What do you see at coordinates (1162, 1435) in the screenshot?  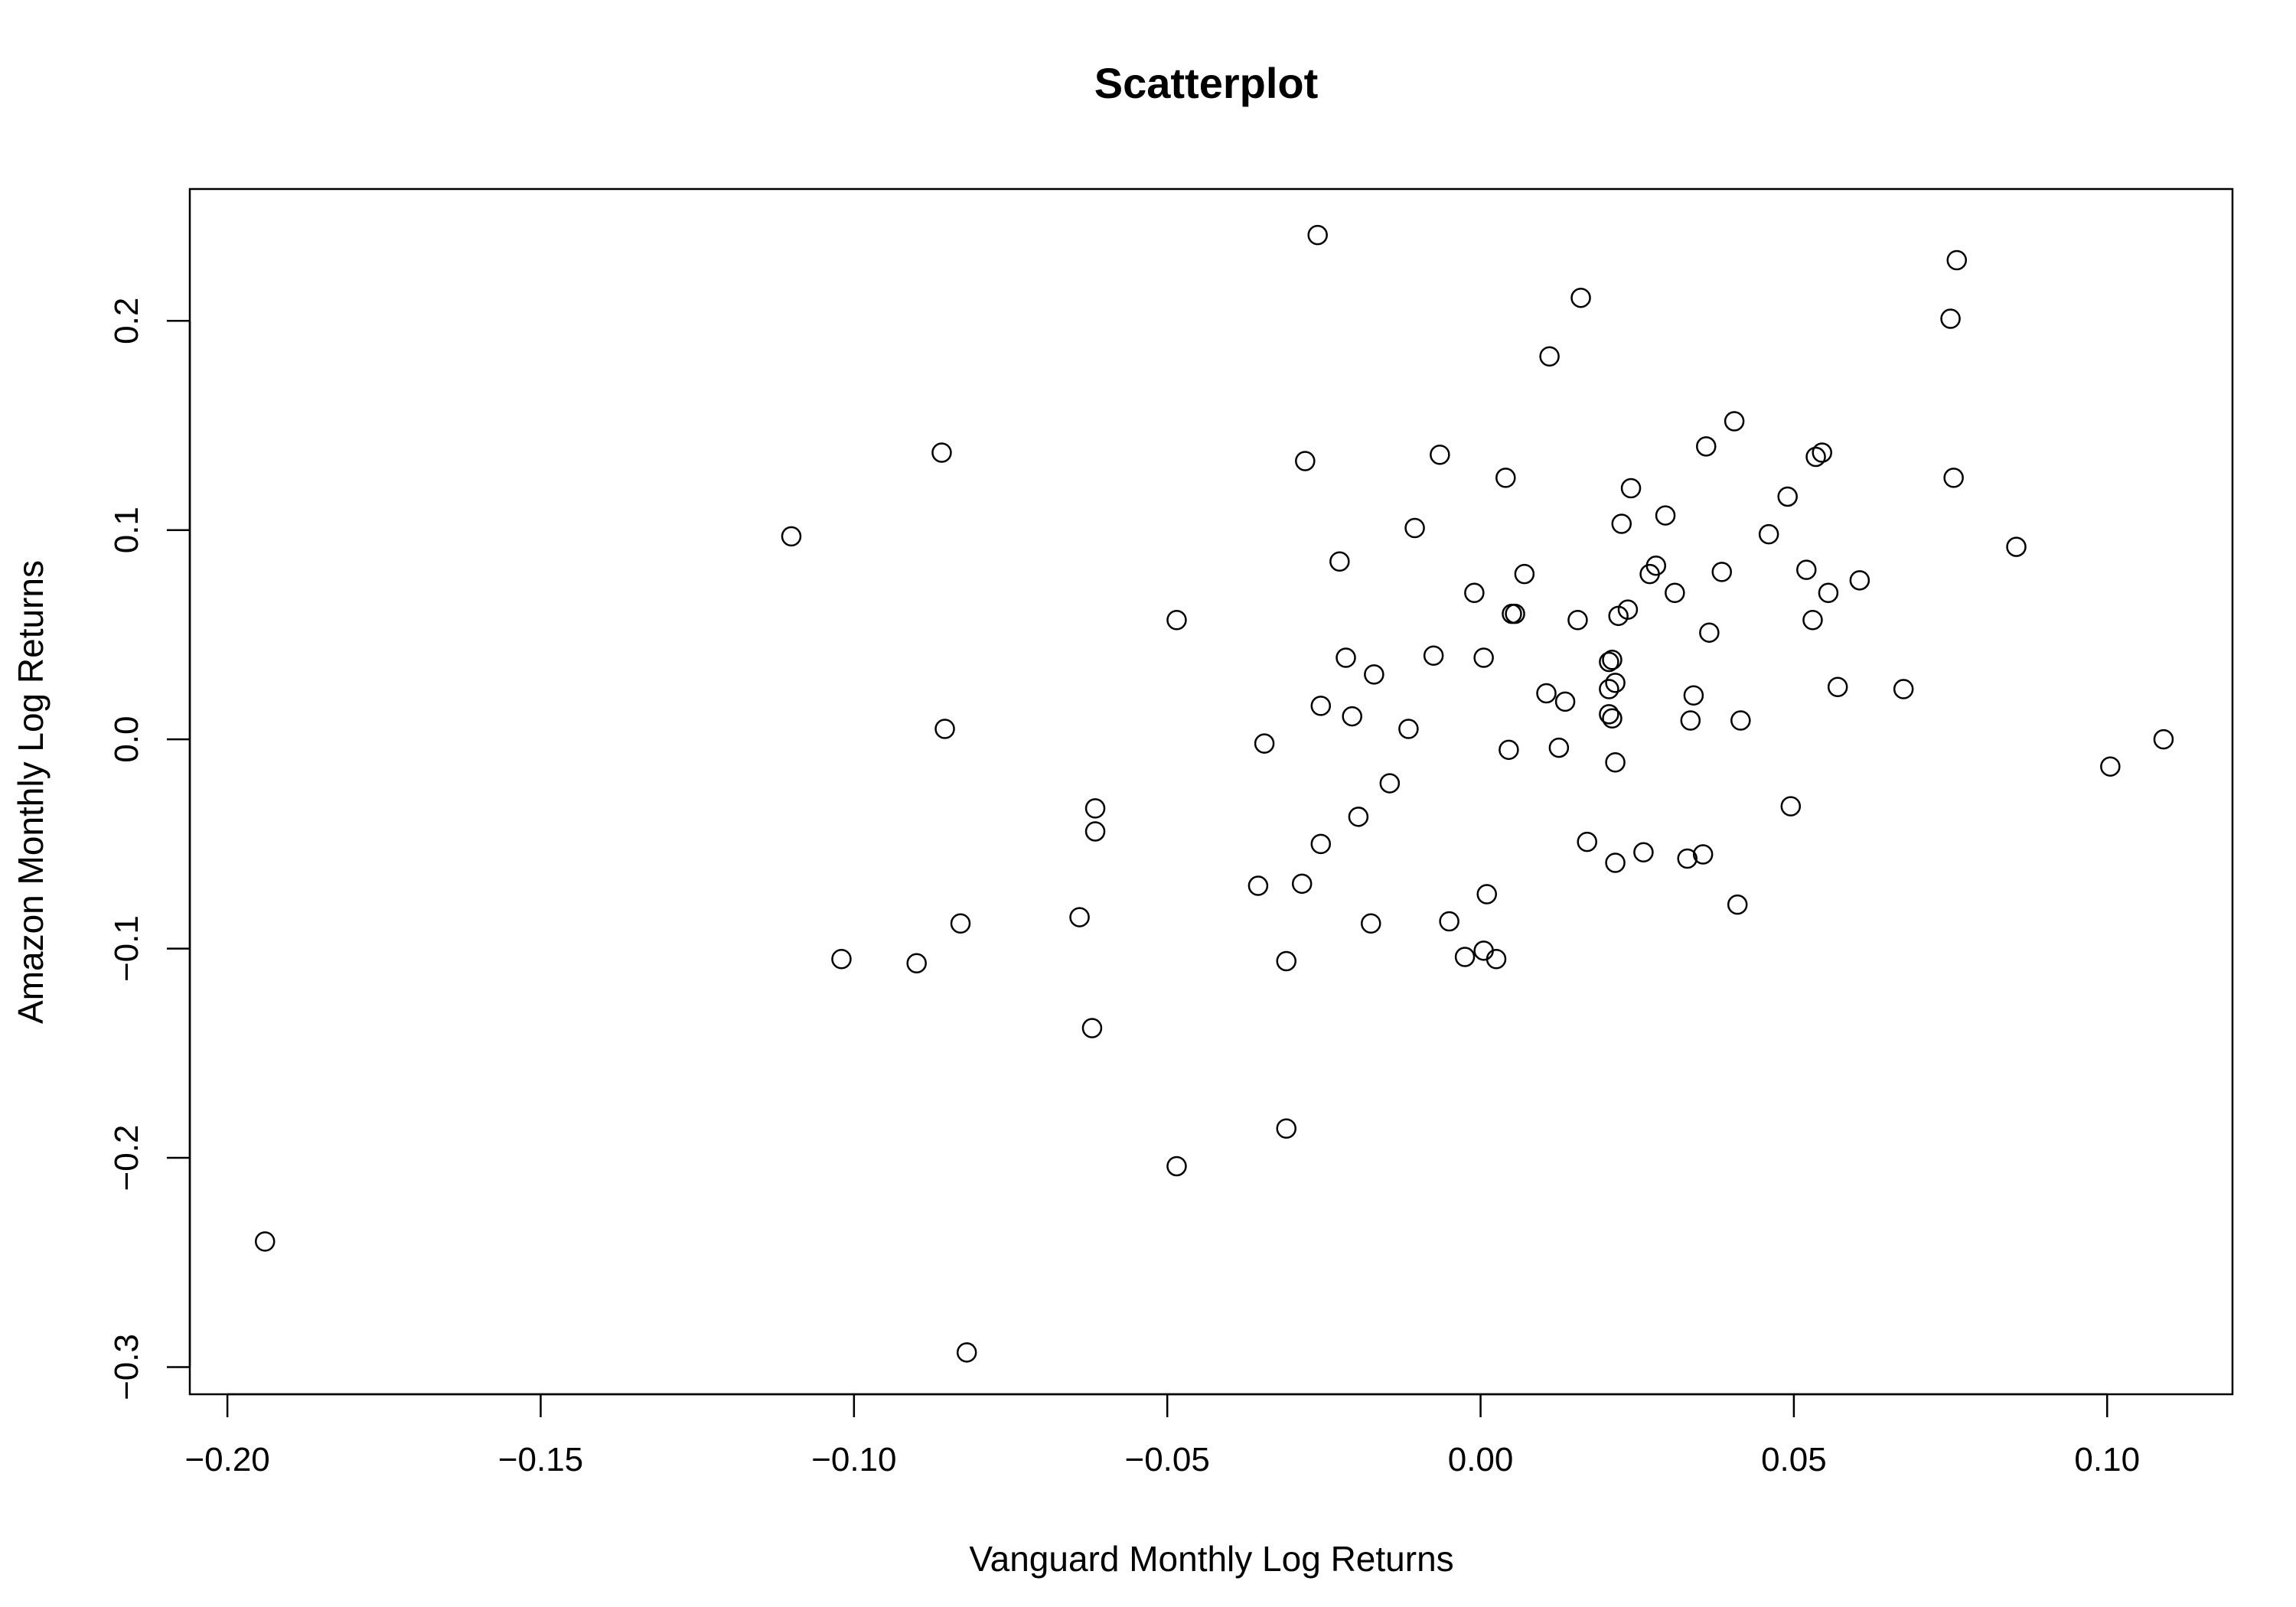 I see `x-axis: −0.20 −0.15 −0.10 −0.05 0.00 0.05 0.10` at bounding box center [1162, 1435].